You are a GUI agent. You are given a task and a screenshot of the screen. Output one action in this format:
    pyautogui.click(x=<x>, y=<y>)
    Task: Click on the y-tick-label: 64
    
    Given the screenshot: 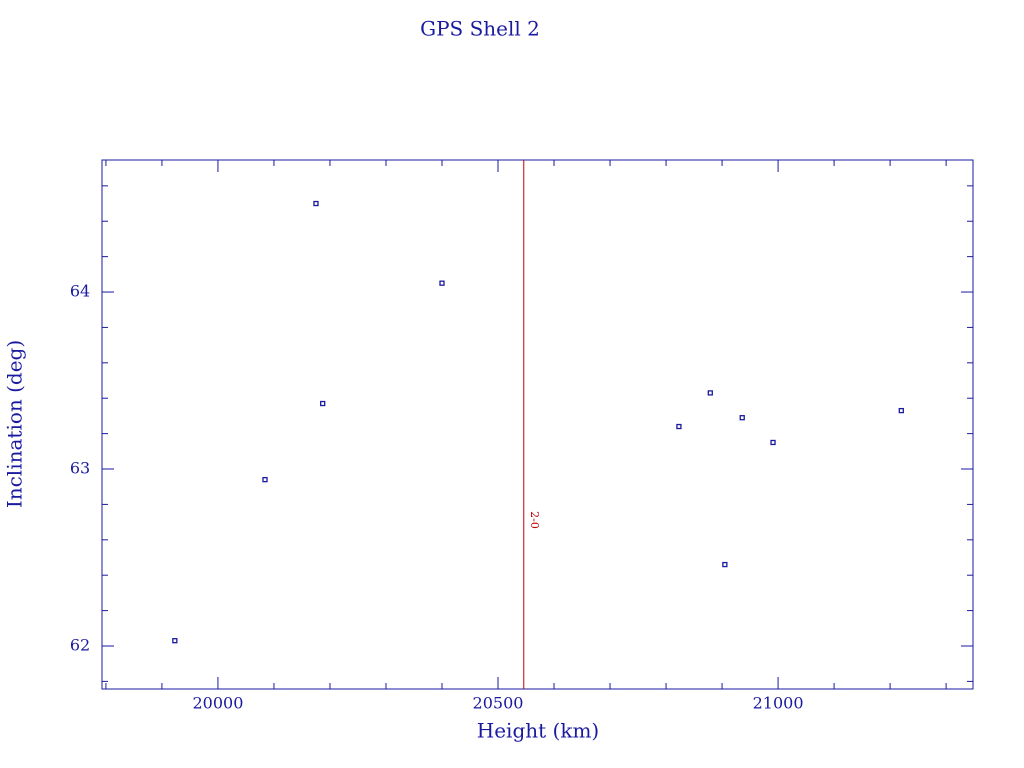 What is the action you would take?
    pyautogui.click(x=80, y=291)
    